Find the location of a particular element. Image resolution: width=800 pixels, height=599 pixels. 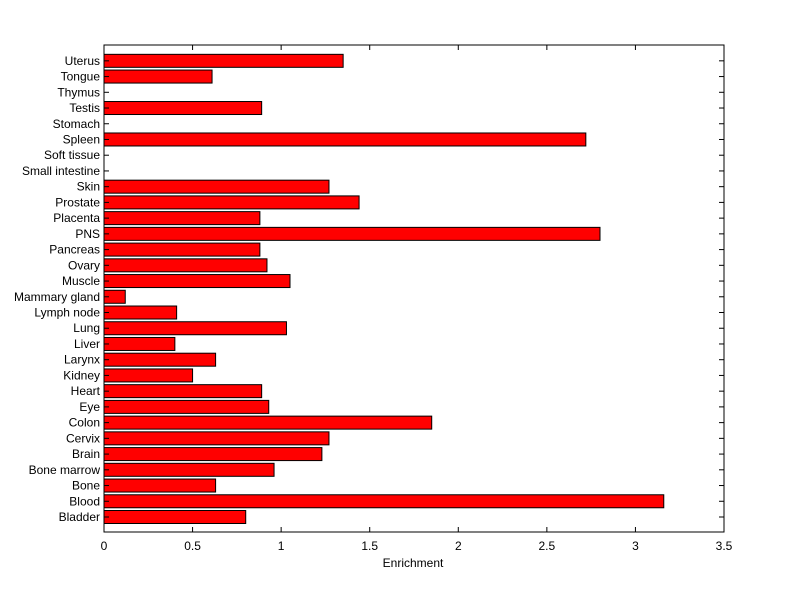

y-tick-label: Spleen is located at coordinates (81, 139).